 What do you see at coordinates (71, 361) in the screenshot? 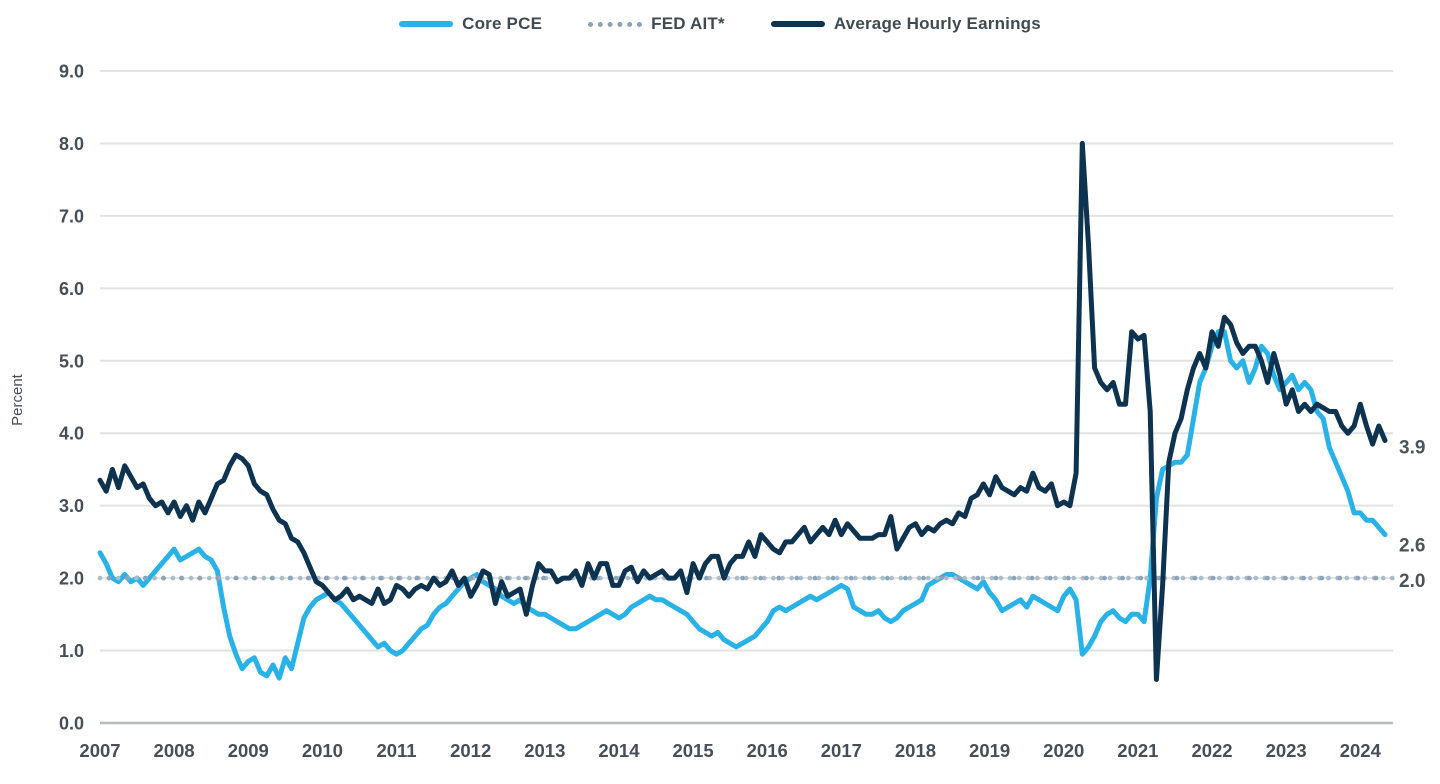
I see `y-tick-label: 5.0` at bounding box center [71, 361].